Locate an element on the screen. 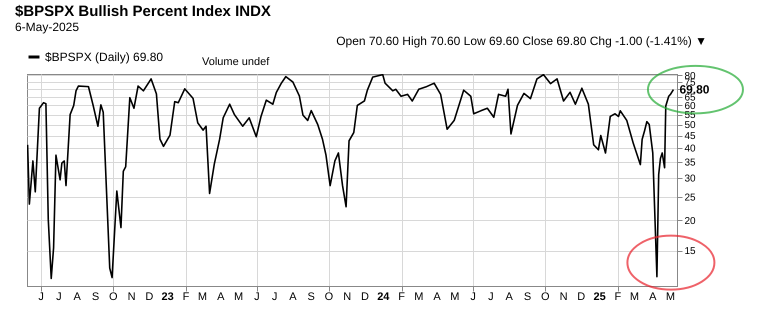  legend-label: $BPSPX (Daily) 69.80 is located at coordinates (104, 57).